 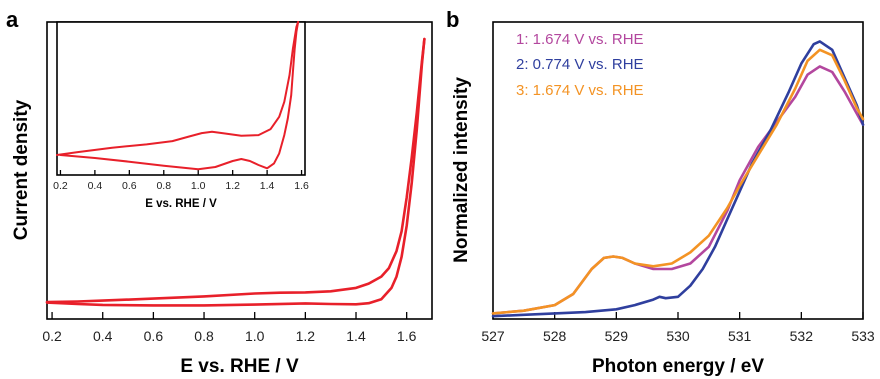 What do you see at coordinates (181, 181) in the screenshot?
I see `inset-x-ticks: 0.2 0.4 0.6 0.8 1.0 1.2 1.4 1.6` at bounding box center [181, 181].